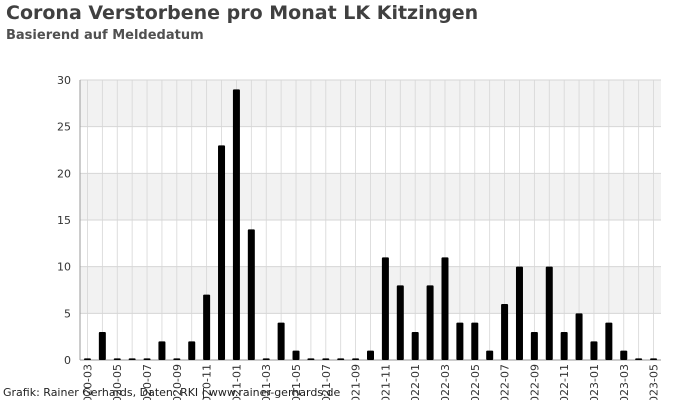 The image size is (700, 400). I want to click on y-tick-label: 30, so click(64, 80).